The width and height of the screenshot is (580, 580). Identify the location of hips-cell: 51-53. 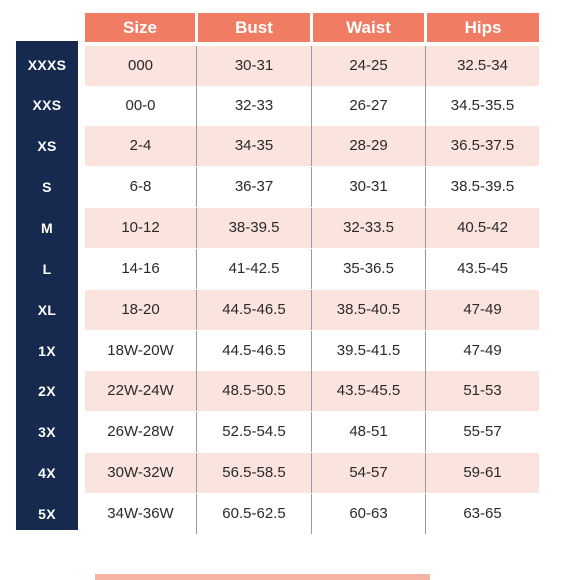
(482, 390).